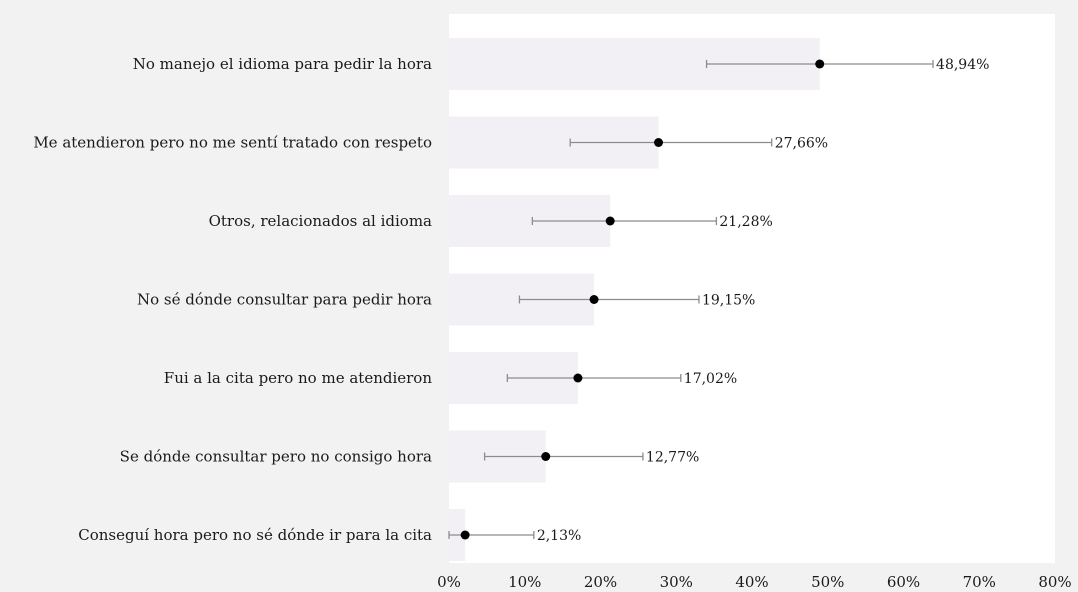  I want to click on x-tick-label: 50%, so click(827, 582).